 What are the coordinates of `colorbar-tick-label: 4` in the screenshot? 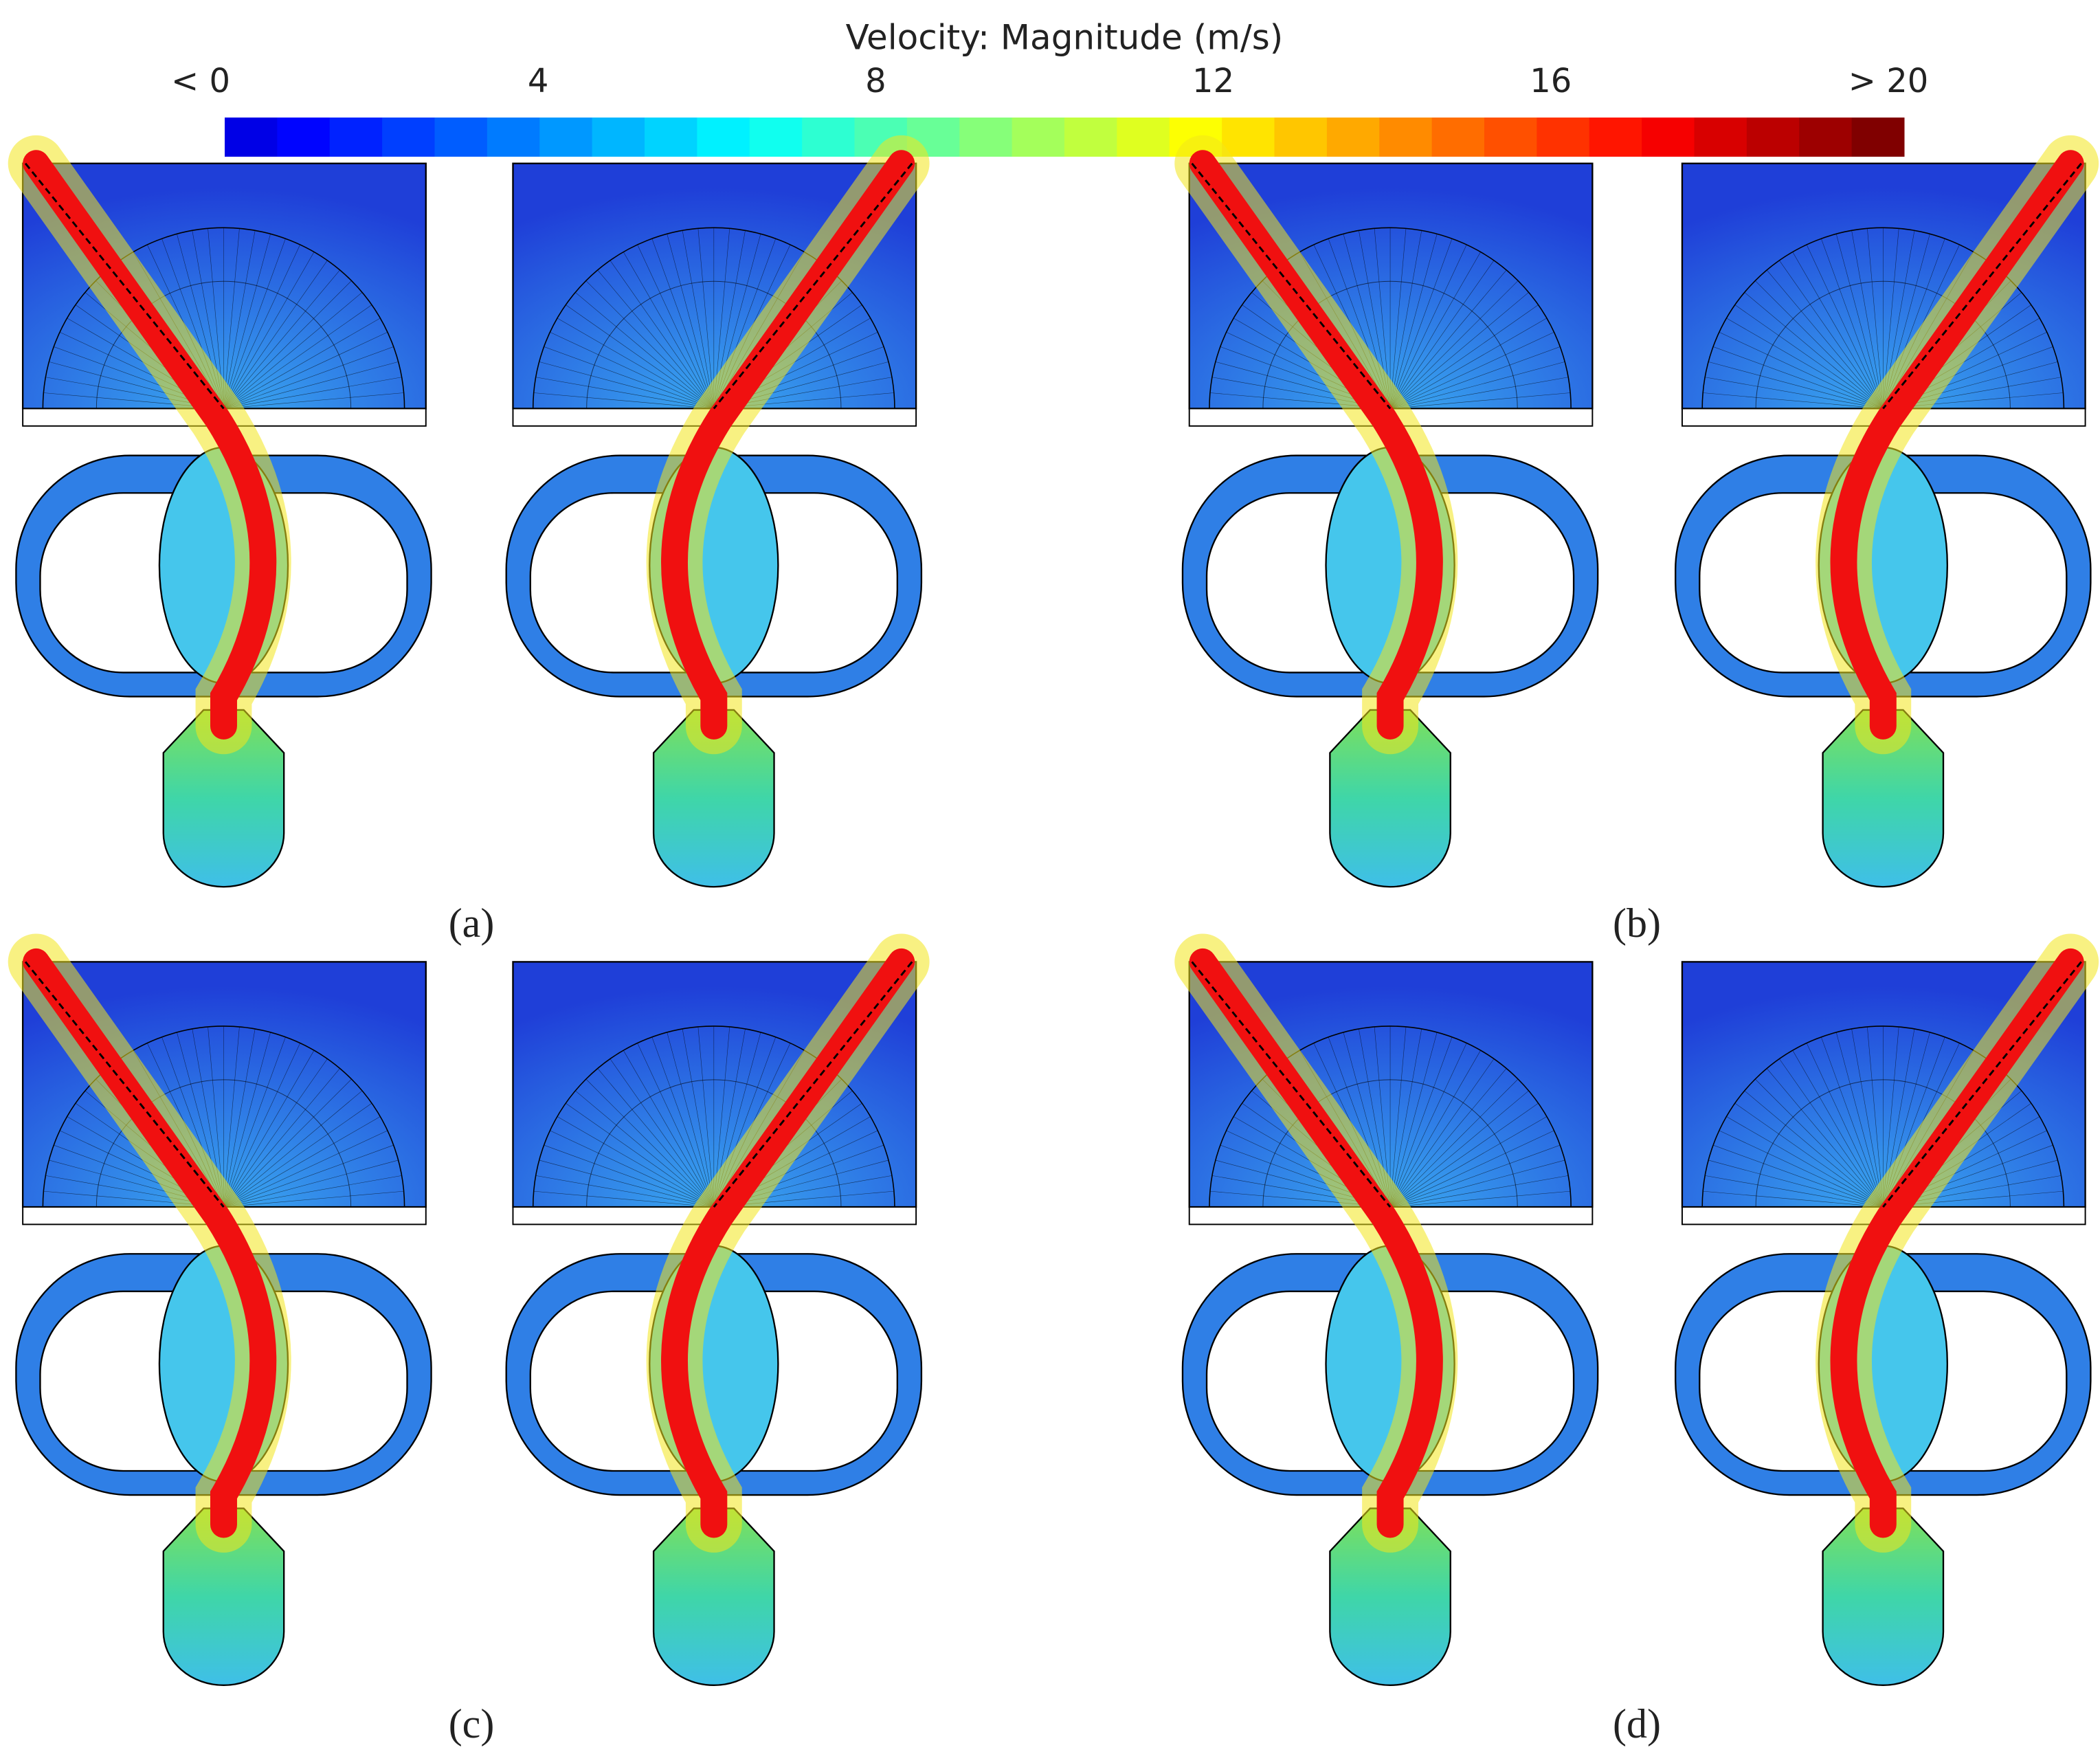 It's located at (538, 81).